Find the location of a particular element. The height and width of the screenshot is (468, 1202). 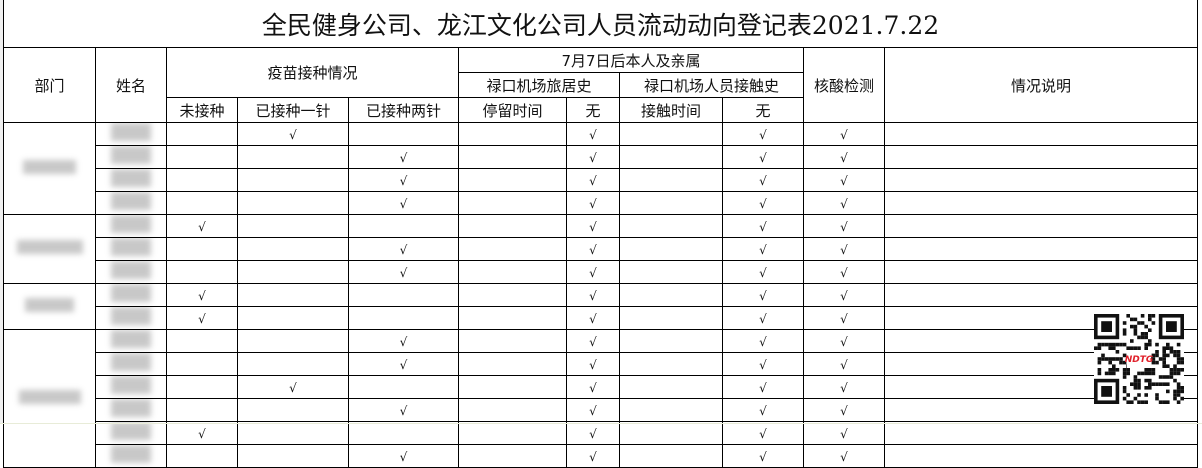

header-contact-none: 无 is located at coordinates (763, 110).